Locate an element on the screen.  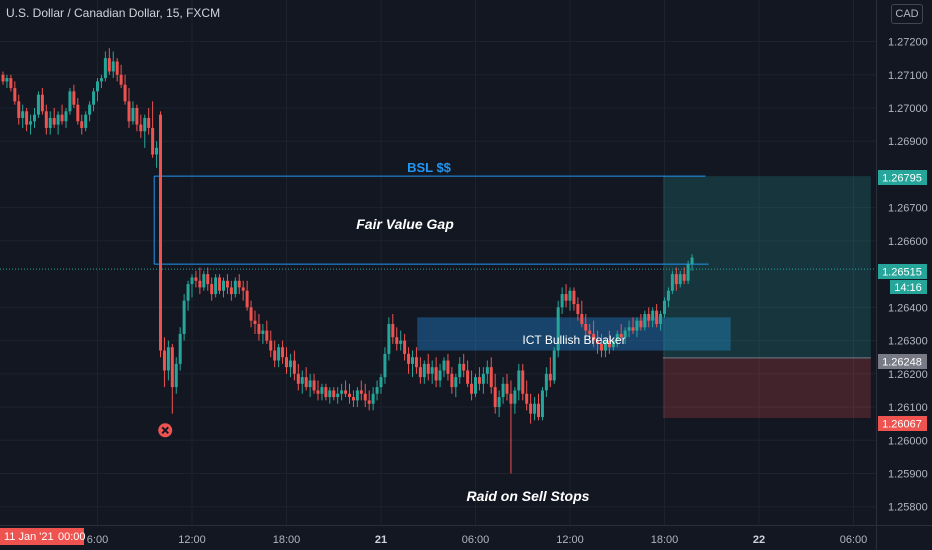
zone-ict-bullish-breaker is located at coordinates (574, 334).